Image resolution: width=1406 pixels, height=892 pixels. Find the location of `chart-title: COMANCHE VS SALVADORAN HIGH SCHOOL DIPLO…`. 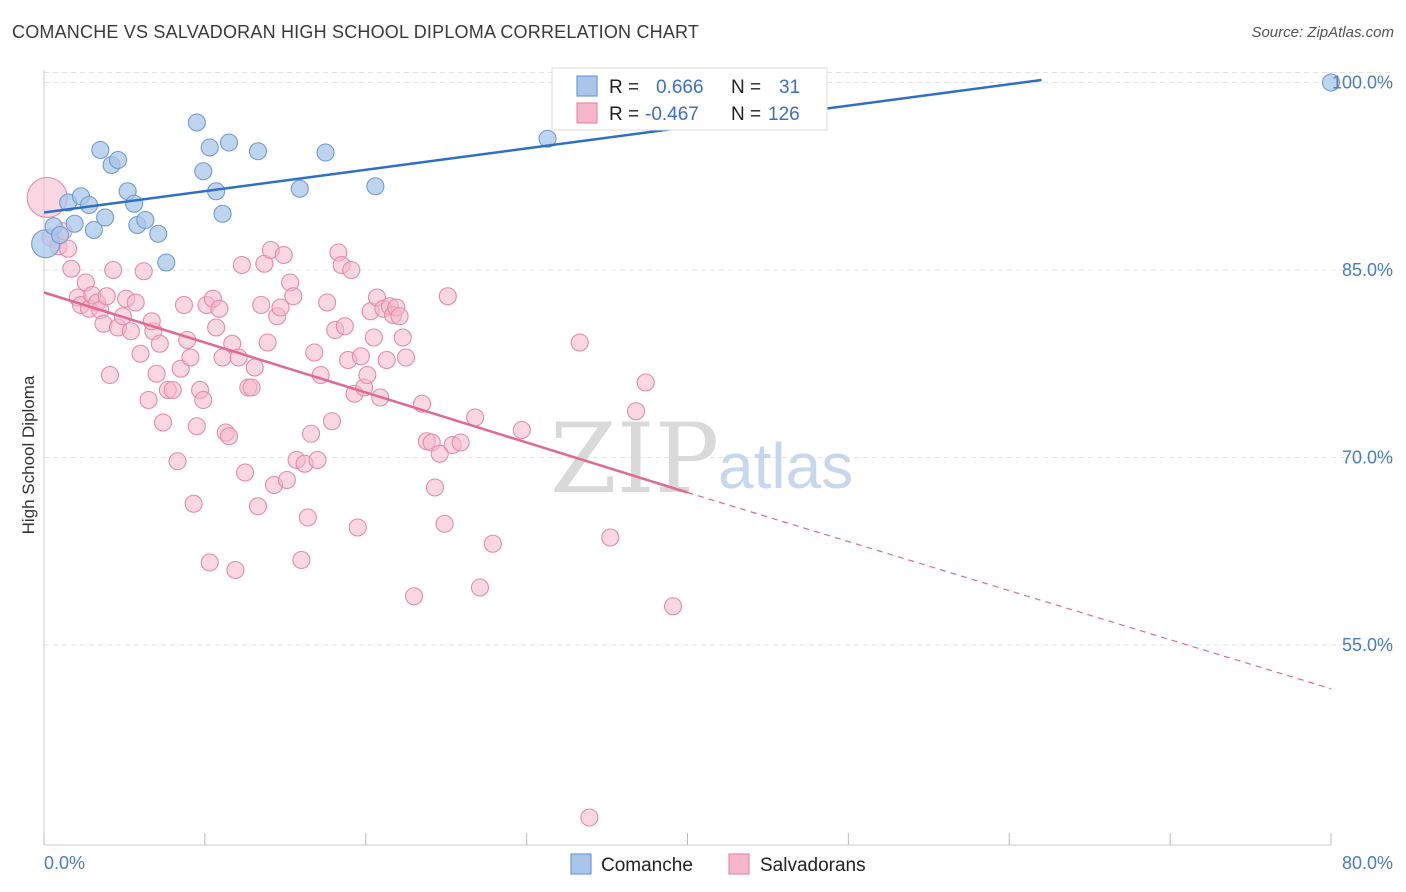

chart-title: COMANCHE VS SALVADORAN HIGH SCHOOL DIPLO… is located at coordinates (356, 32).